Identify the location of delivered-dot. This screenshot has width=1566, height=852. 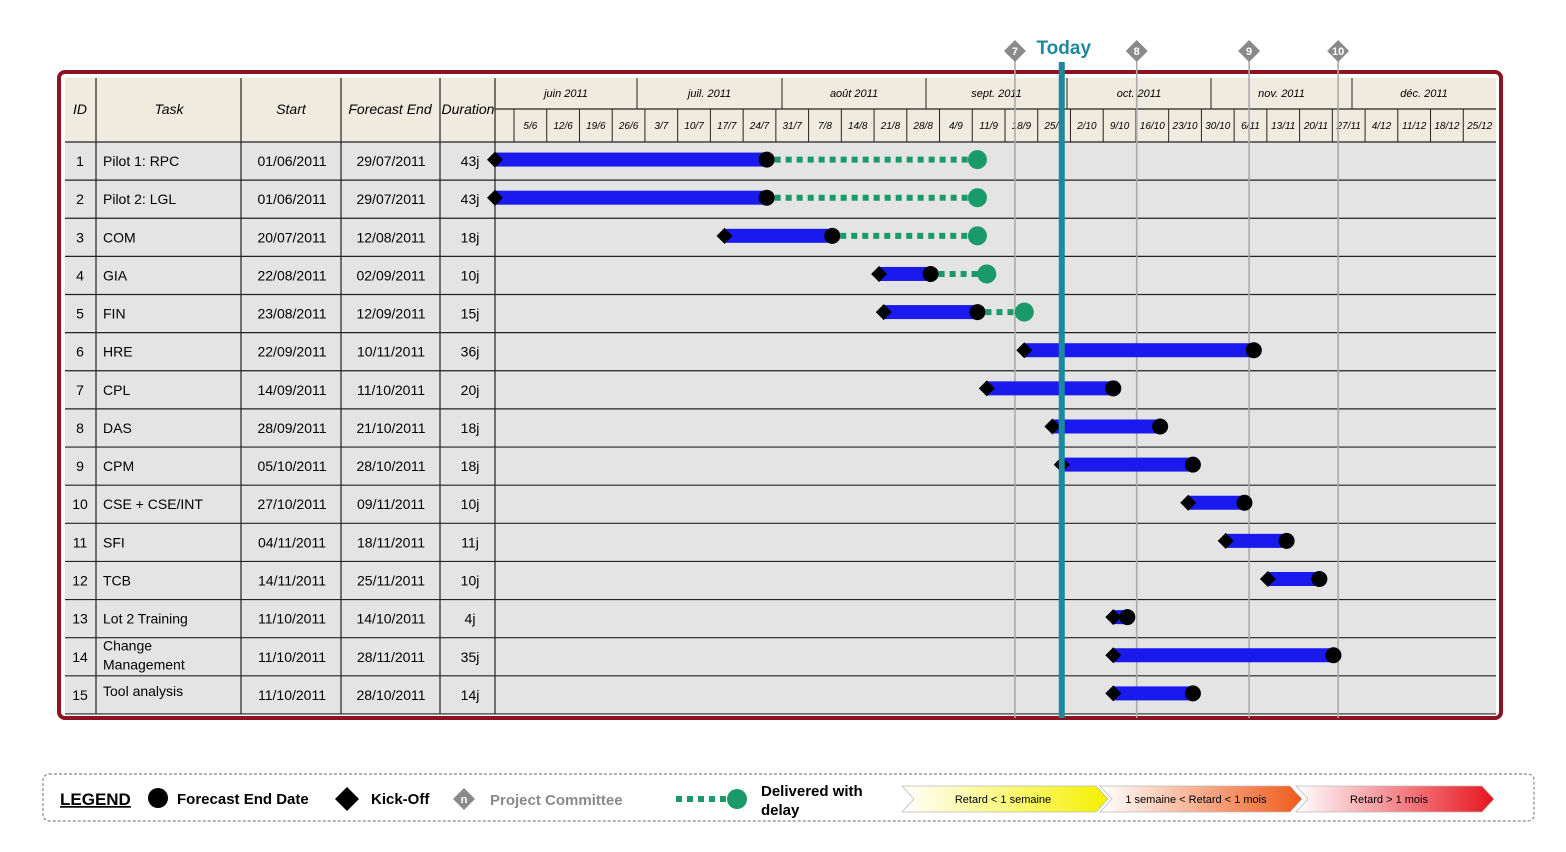
(977, 160).